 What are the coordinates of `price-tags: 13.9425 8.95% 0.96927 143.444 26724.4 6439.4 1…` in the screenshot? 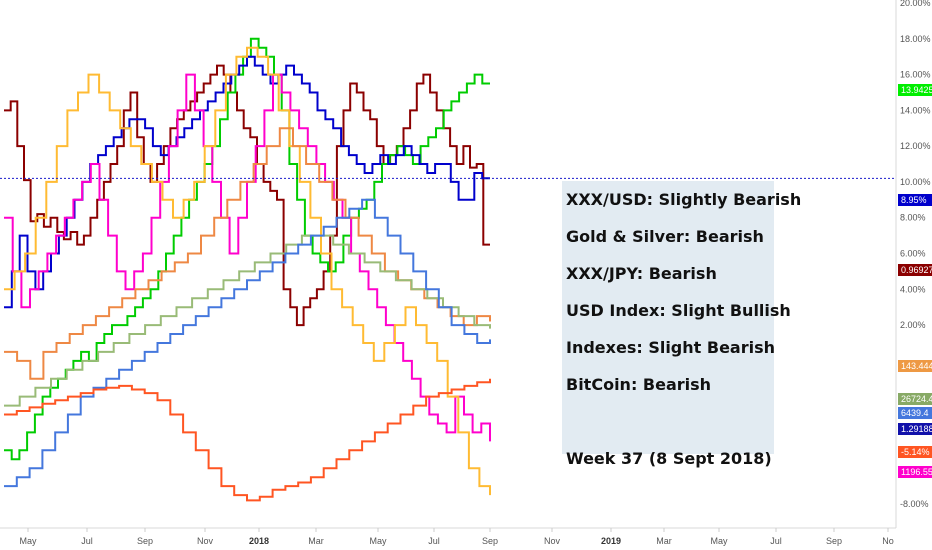 It's located at (915, 281).